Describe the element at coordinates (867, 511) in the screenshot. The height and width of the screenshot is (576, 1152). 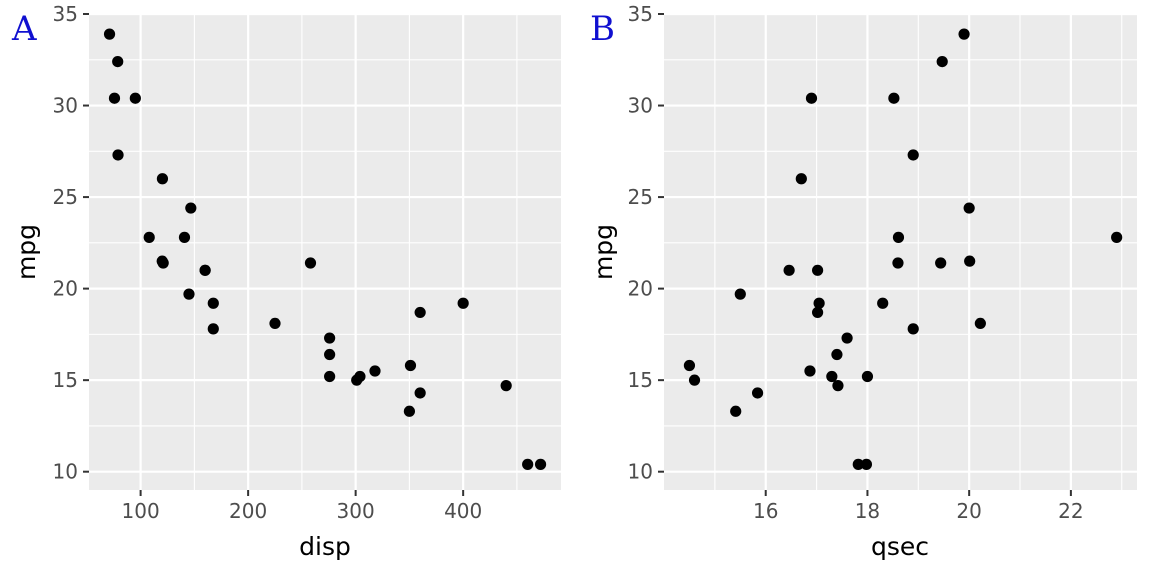
I see `x-tick-label: 18` at that location.